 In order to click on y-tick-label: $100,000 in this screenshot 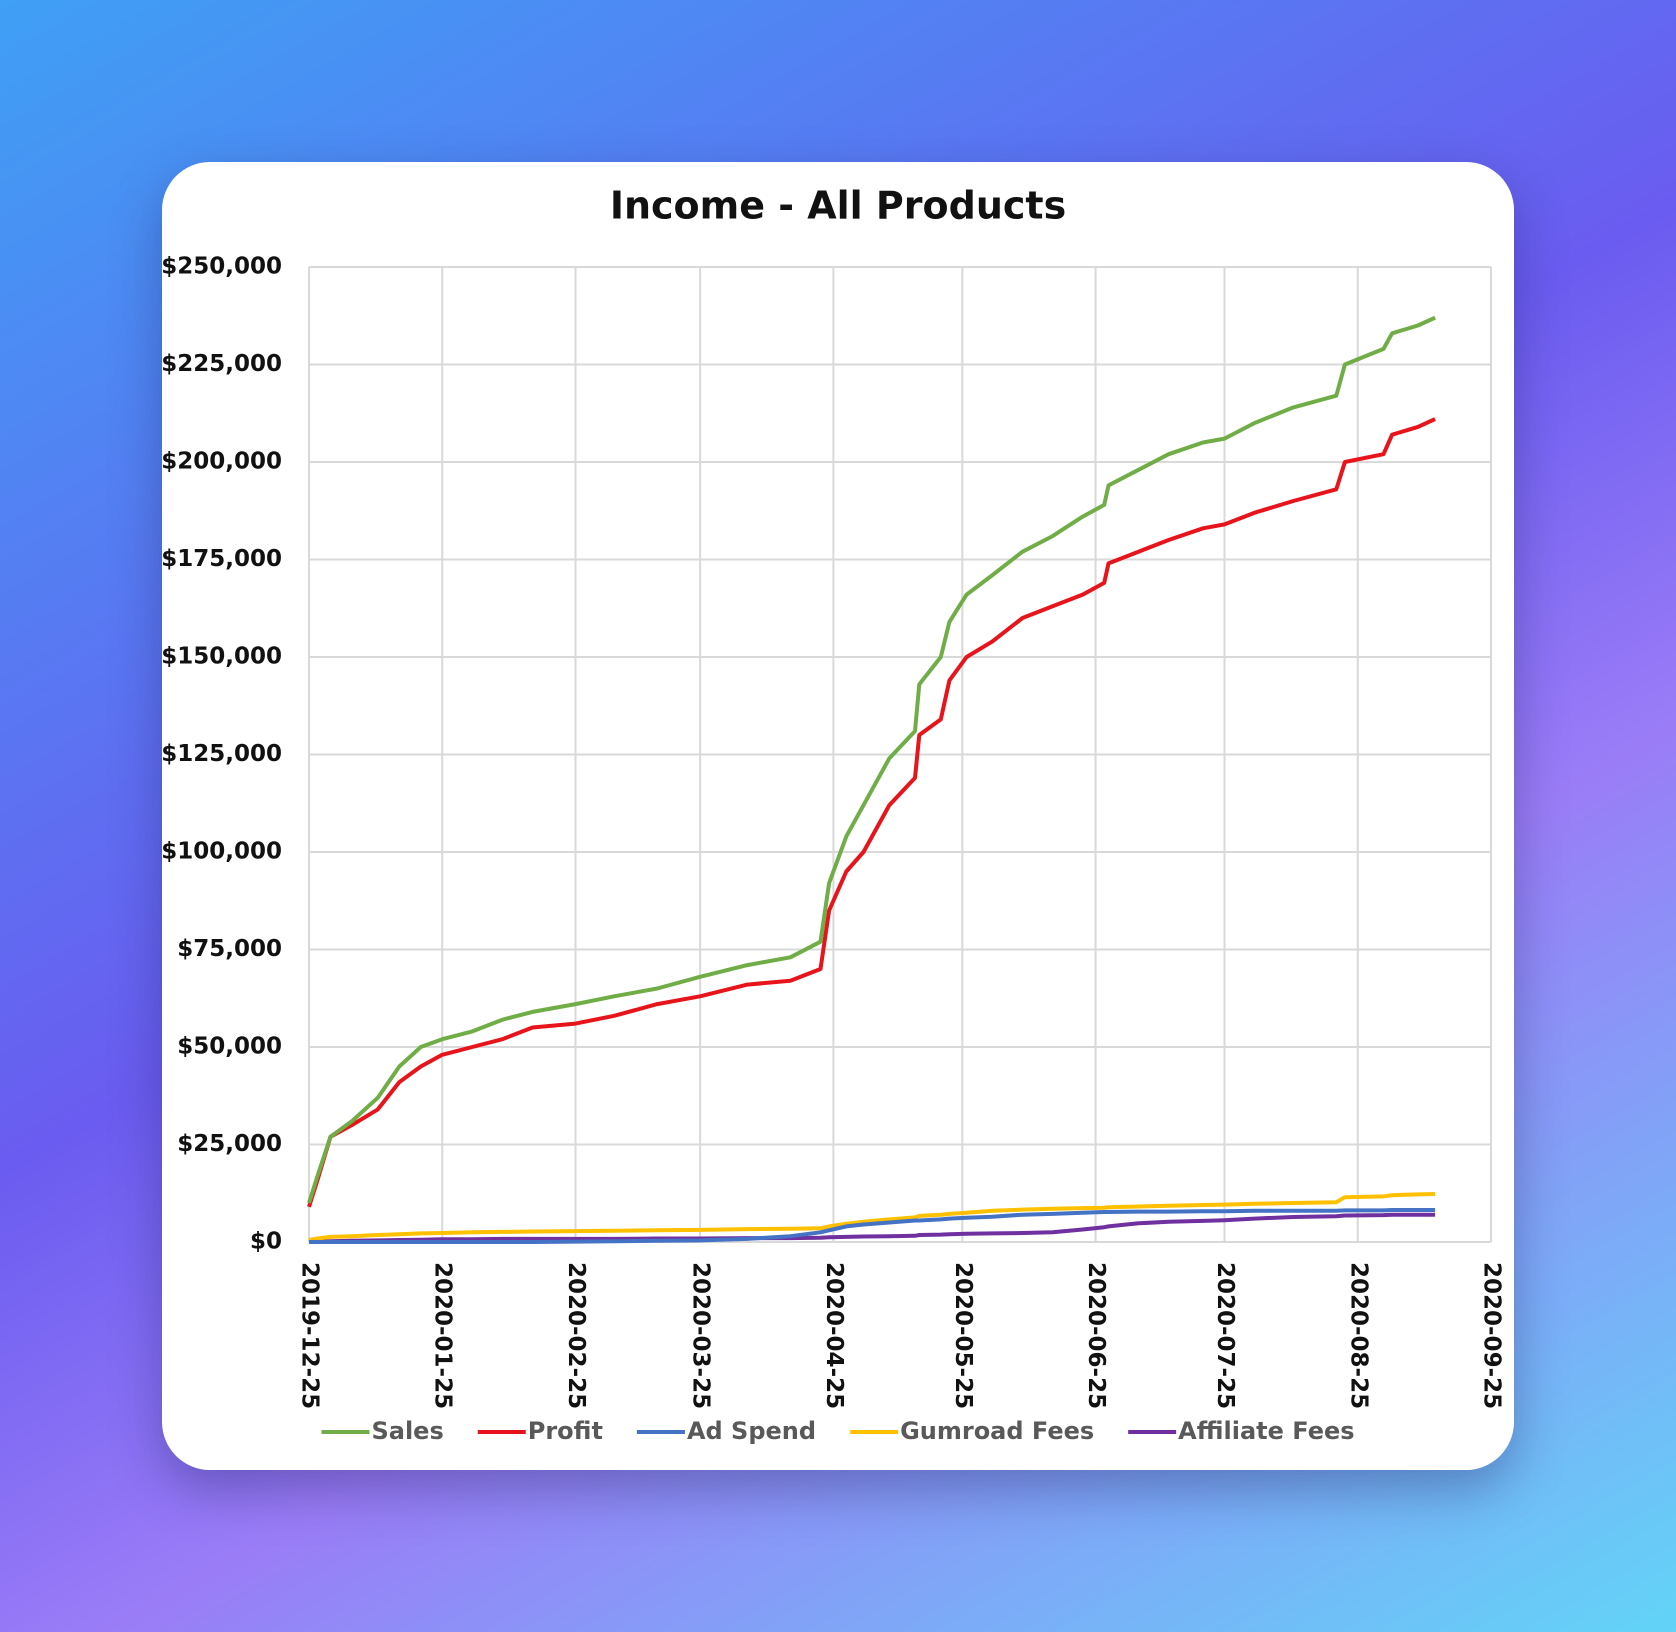, I will do `click(221, 852)`.